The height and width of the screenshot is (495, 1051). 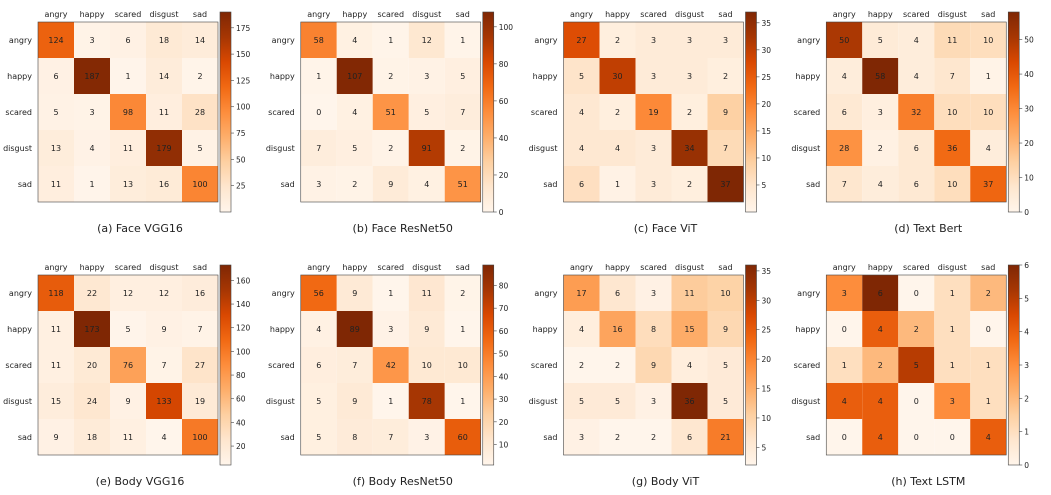 I want to click on cell-value-label: 16, so click(x=200, y=293).